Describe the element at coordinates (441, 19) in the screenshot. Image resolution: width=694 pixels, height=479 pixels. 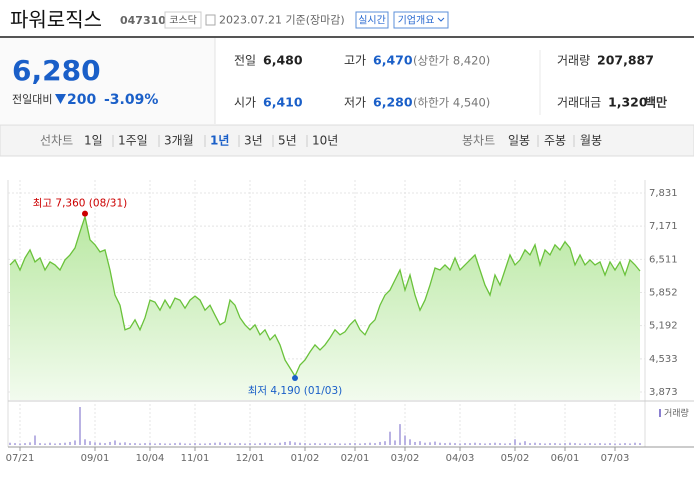
I see `dropdown-icon` at that location.